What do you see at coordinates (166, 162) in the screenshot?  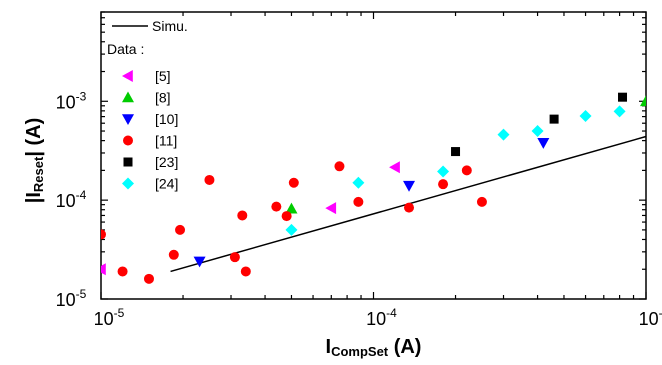 I see `legend-label: [23]` at bounding box center [166, 162].